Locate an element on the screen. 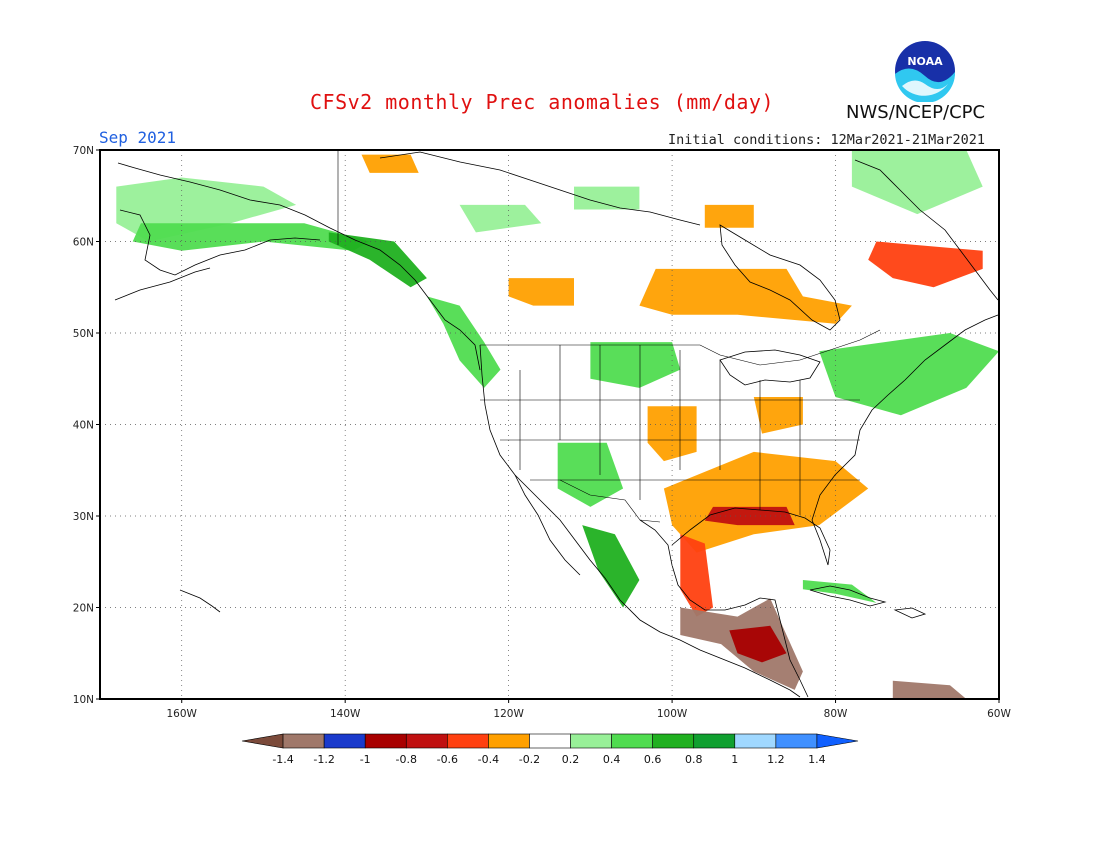  anomaly-region-alaska-panhandle is located at coordinates (377, 260).